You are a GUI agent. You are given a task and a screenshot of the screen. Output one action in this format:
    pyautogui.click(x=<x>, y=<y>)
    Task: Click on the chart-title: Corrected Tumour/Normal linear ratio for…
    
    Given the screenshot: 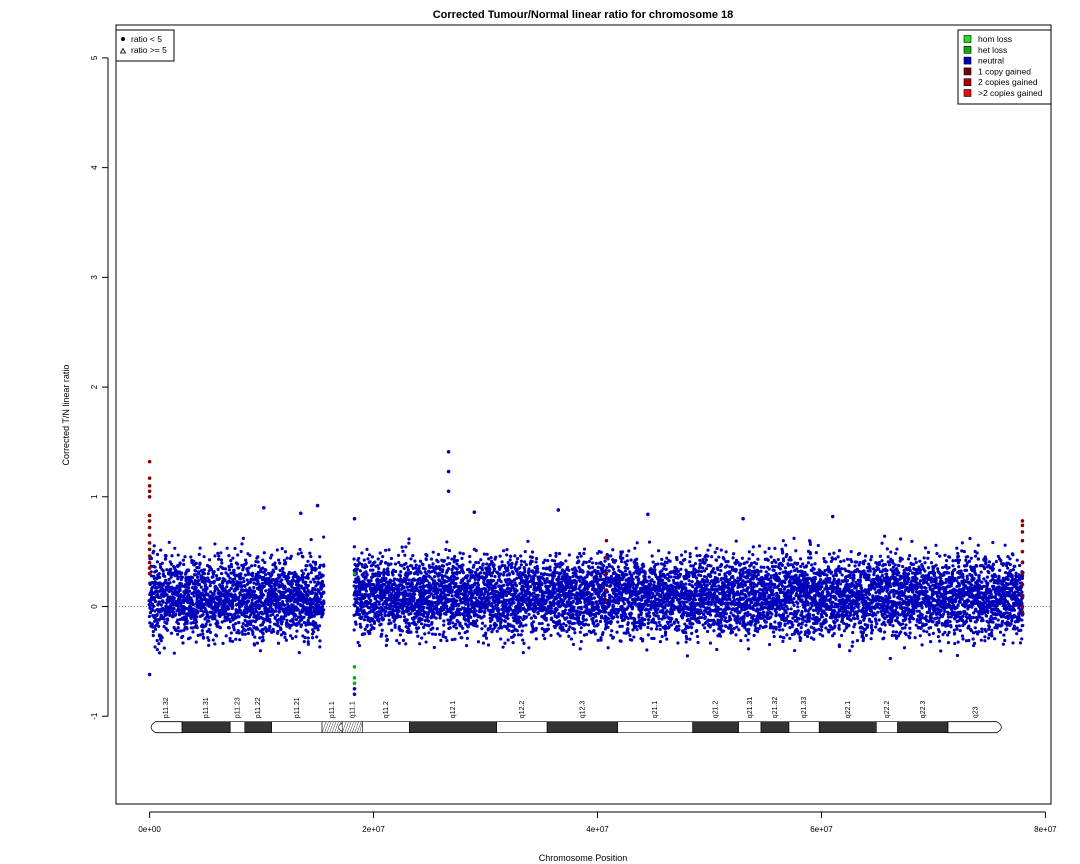 What is the action you would take?
    pyautogui.click(x=583, y=15)
    